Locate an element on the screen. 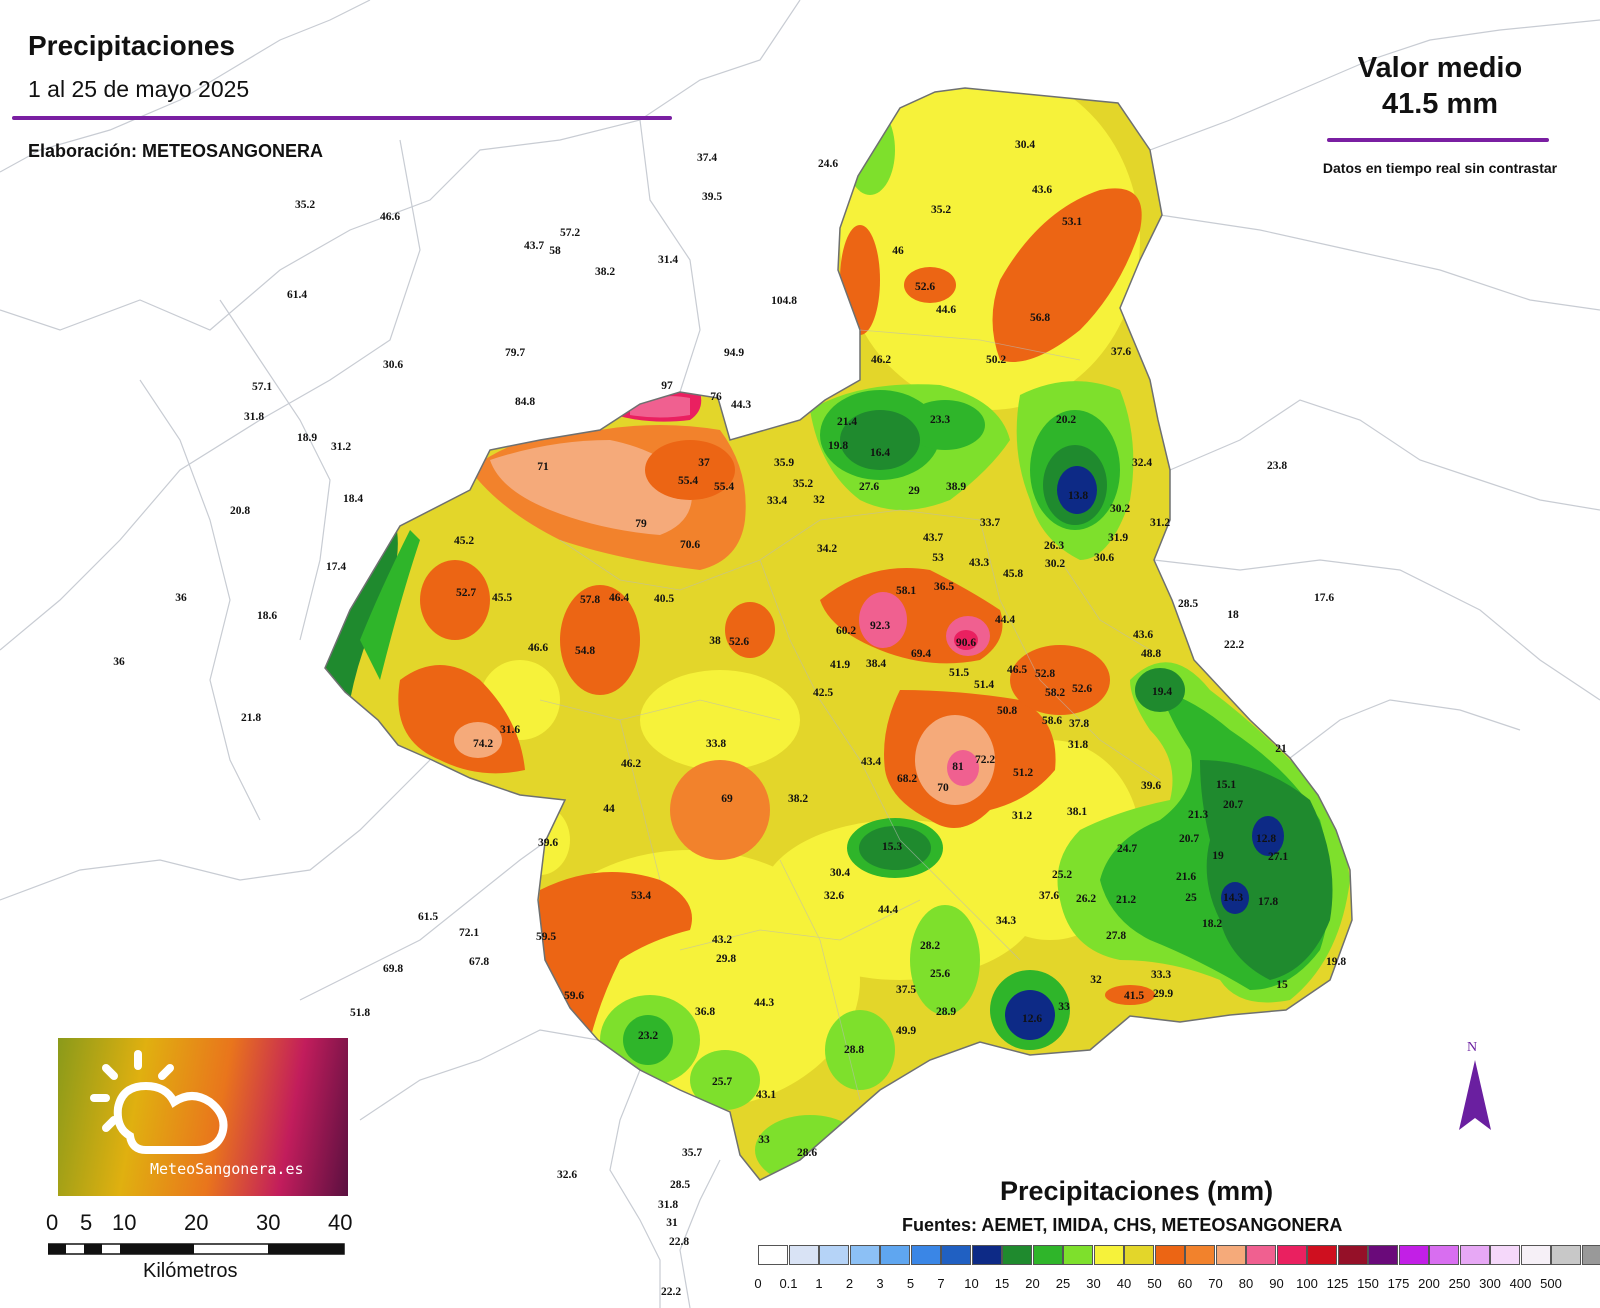 This screenshot has width=1600, height=1308. station-value: 43.1 is located at coordinates (766, 1095).